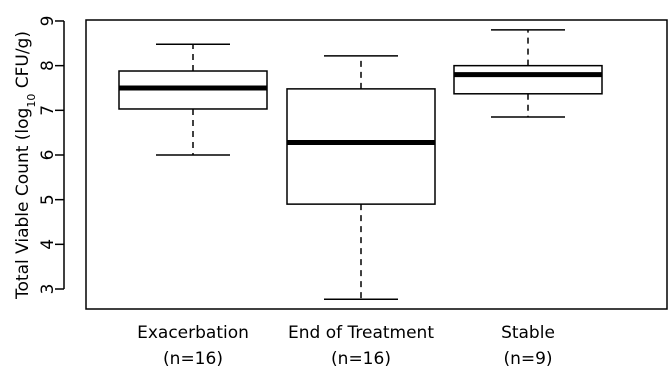 This screenshot has height=372, width=671. Describe the element at coordinates (48, 110) in the screenshot. I see `y-tick-label: 7` at that location.